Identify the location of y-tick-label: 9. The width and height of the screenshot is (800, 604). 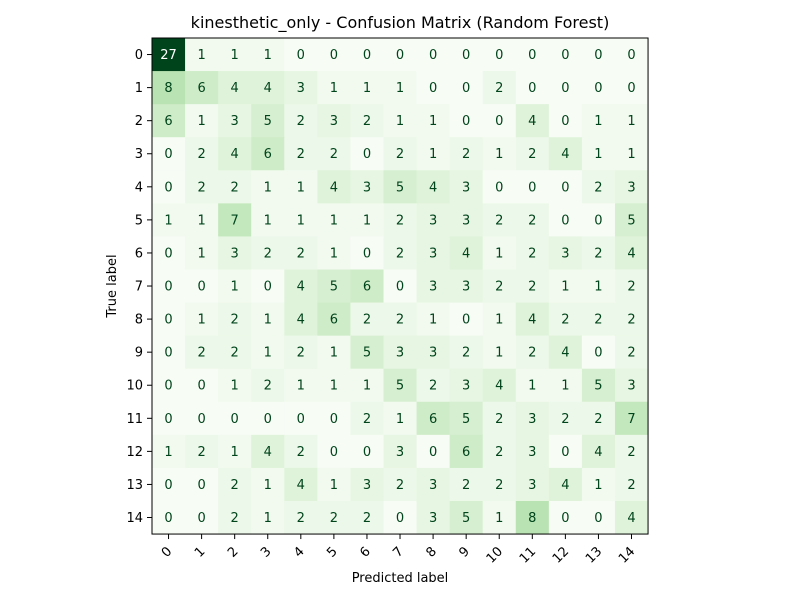
(139, 353).